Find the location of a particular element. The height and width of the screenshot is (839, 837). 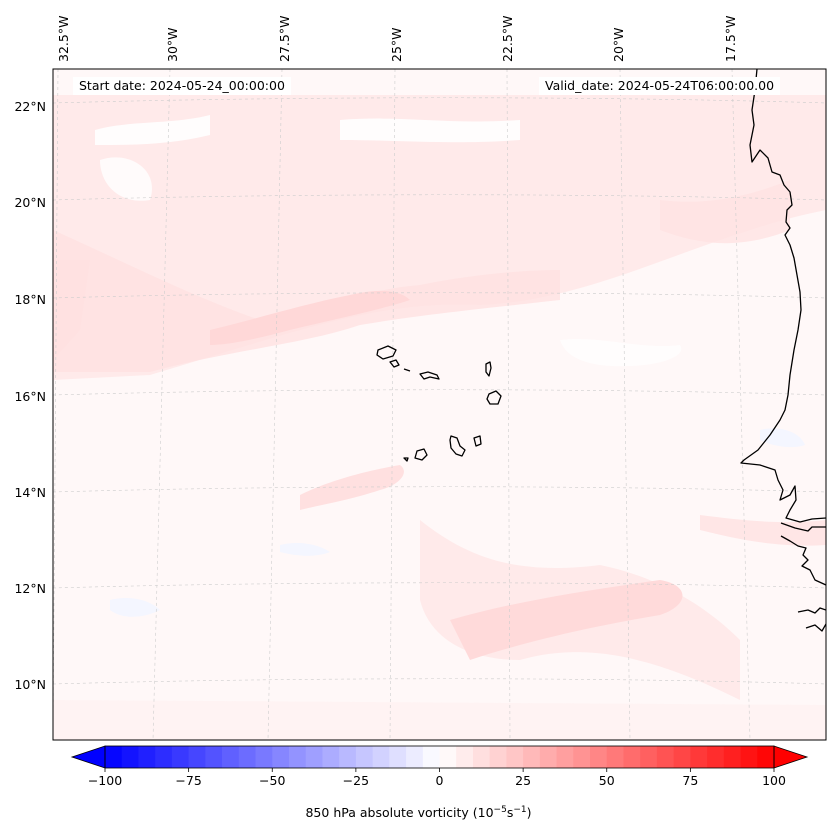

lat-label: 12°N is located at coordinates (30, 588).